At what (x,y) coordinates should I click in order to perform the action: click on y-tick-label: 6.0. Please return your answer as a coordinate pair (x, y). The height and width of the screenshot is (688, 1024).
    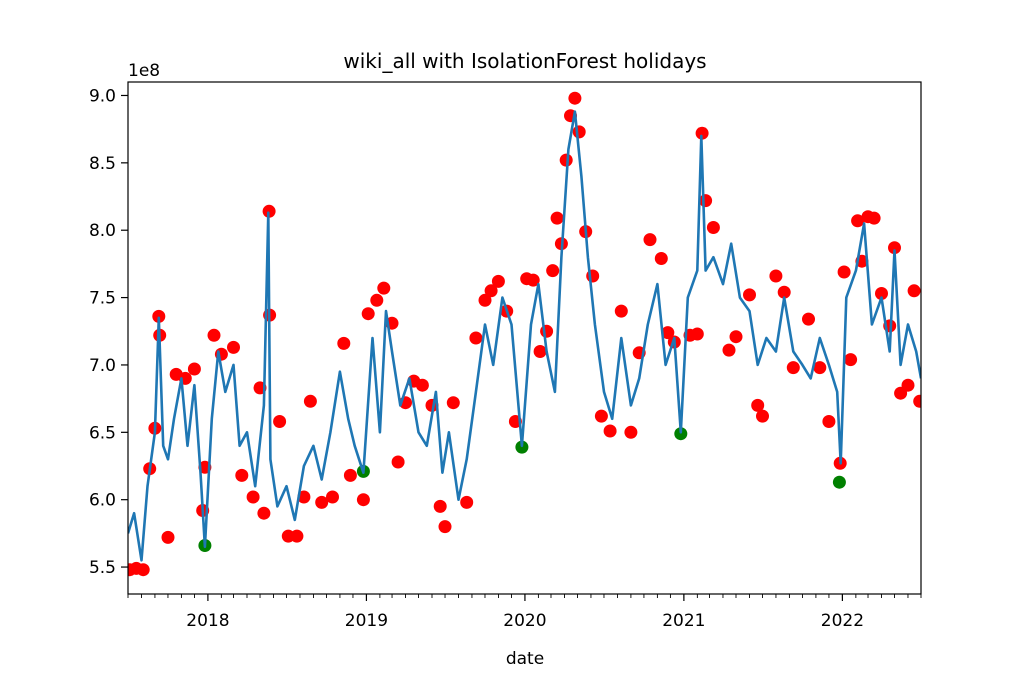
    Looking at the image, I should click on (102, 501).